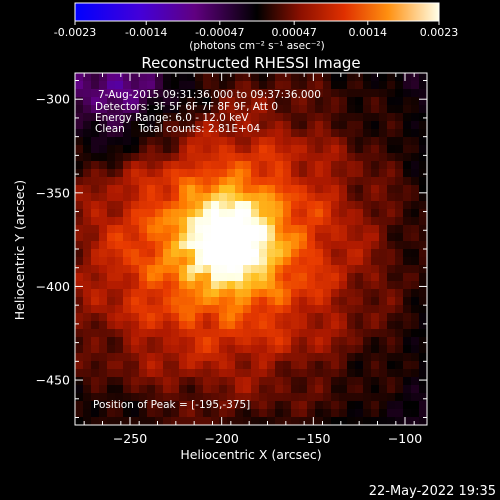 The height and width of the screenshot is (500, 500). Describe the element at coordinates (75, 32) in the screenshot. I see `colorbar-tick-label: -0.0023` at that location.